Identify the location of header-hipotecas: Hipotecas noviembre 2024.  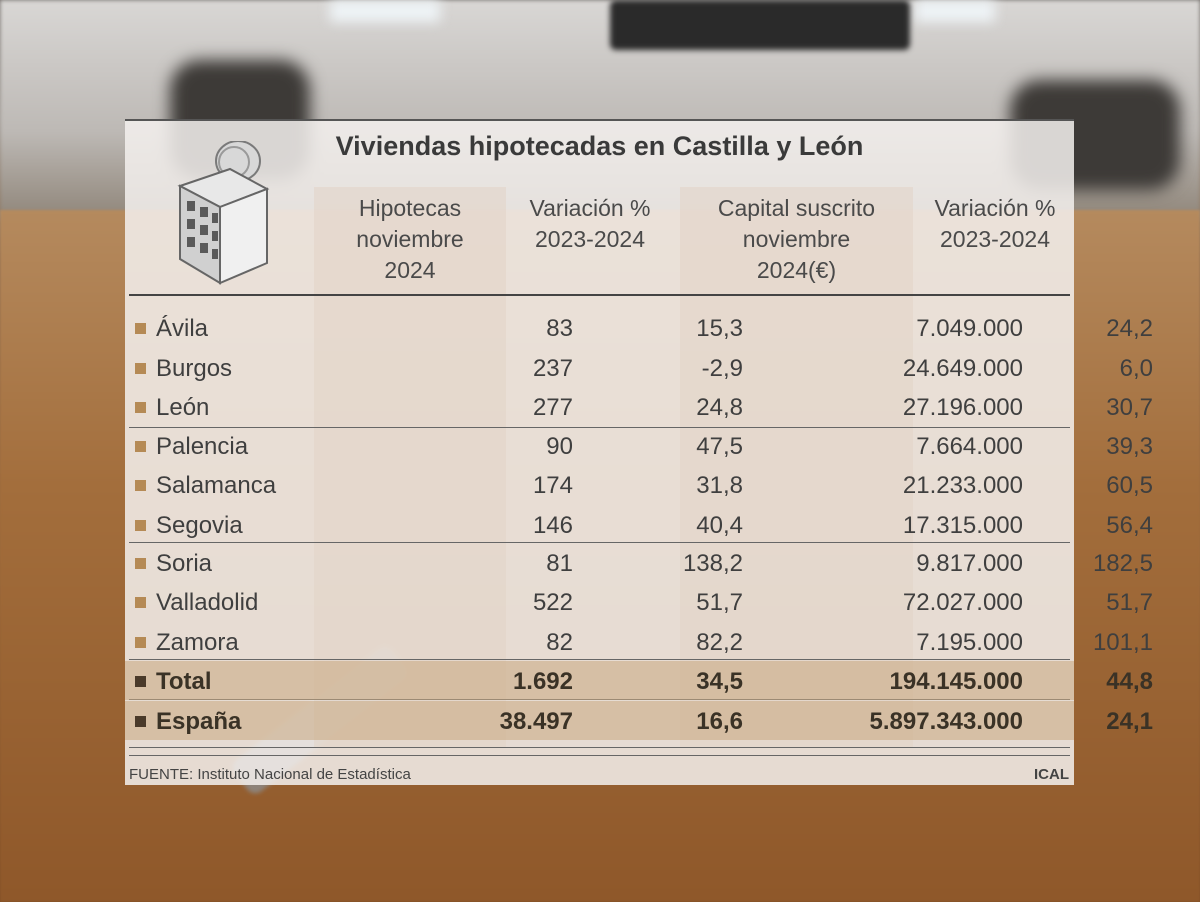
(410, 239).